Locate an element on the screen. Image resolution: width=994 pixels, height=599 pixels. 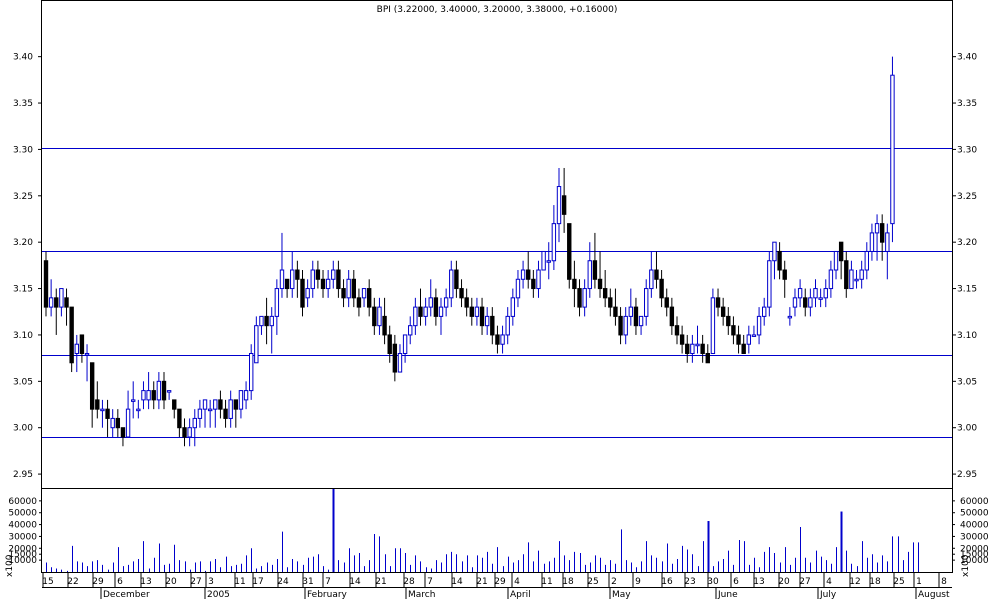
x-tick-label: 3 is located at coordinates (211, 582).